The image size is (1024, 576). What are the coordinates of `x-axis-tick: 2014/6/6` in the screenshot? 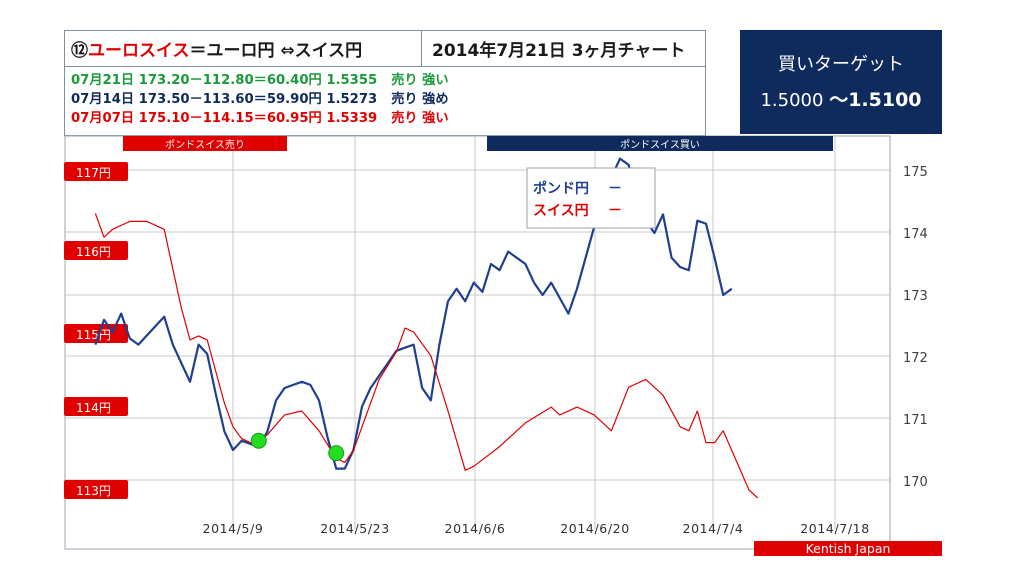 It's located at (475, 528).